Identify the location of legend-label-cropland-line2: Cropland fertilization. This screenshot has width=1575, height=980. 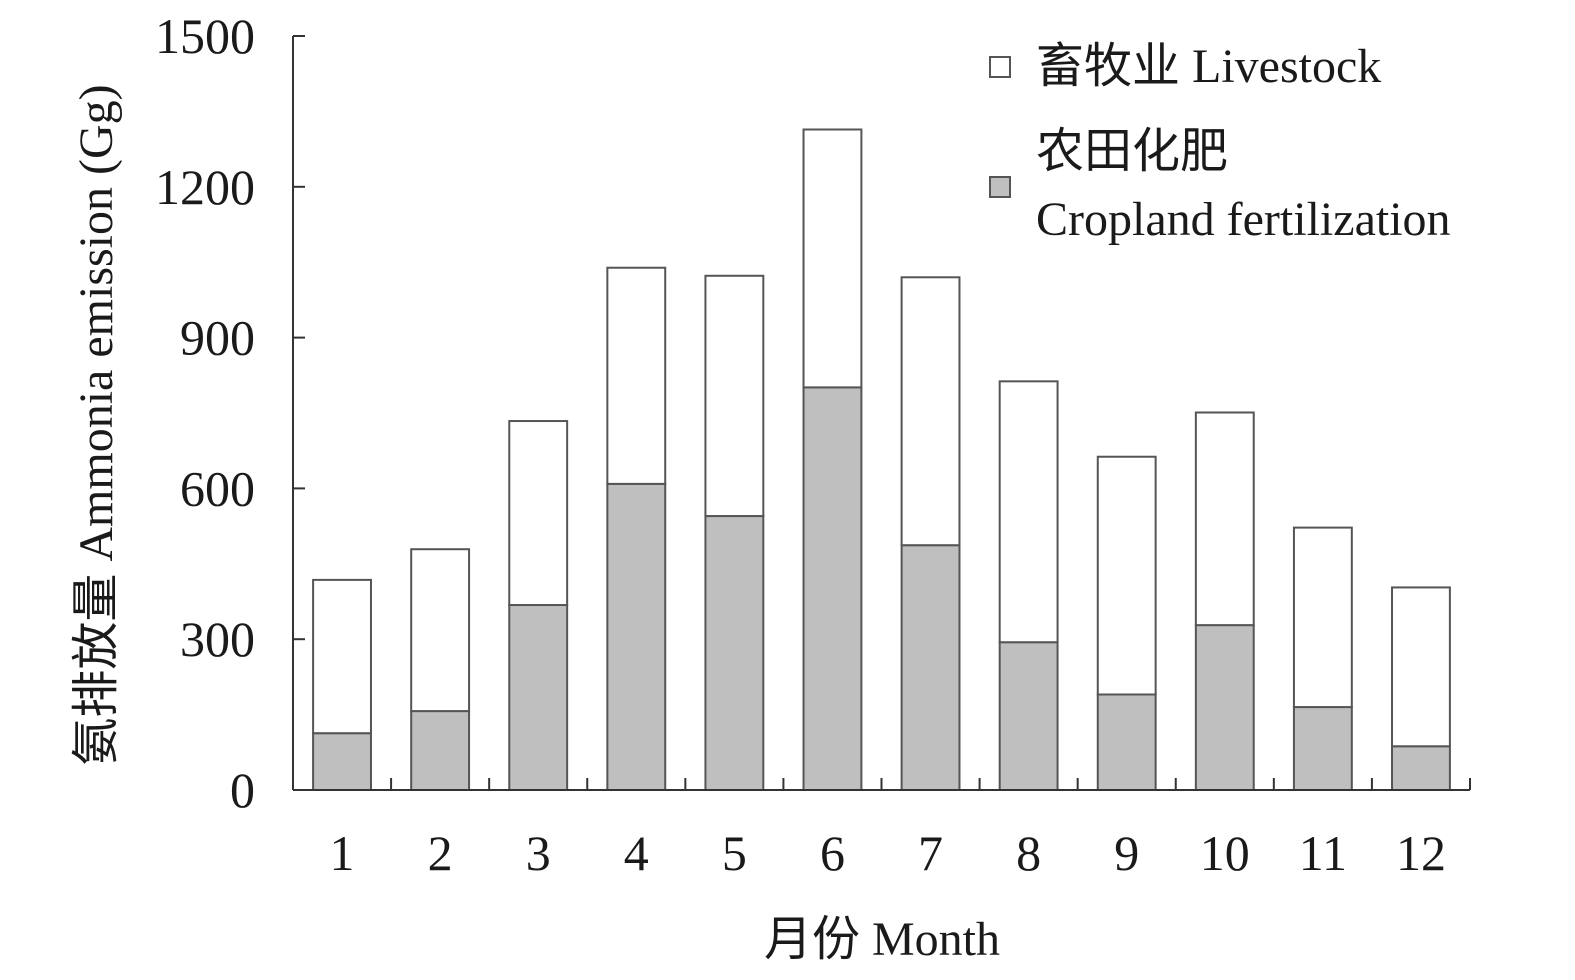
(1243, 219).